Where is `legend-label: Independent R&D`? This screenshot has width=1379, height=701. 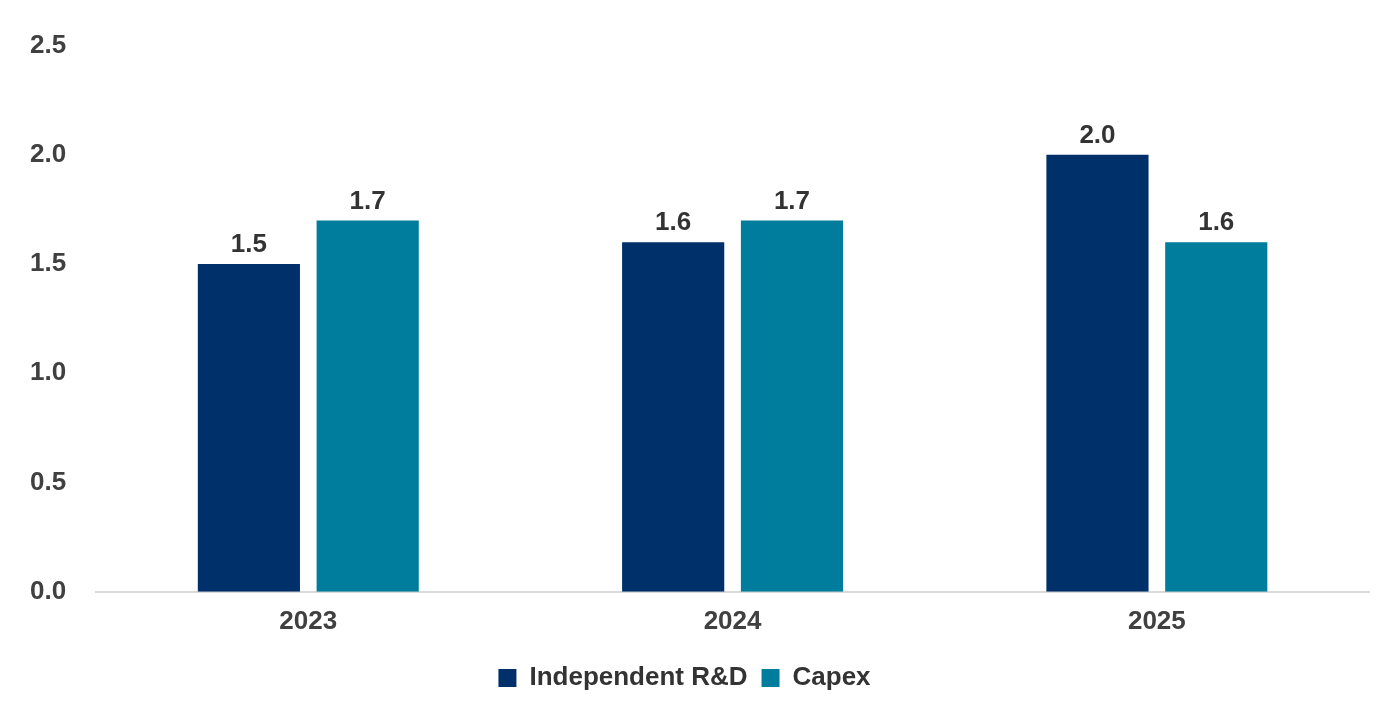
legend-label: Independent R&D is located at coordinates (638, 676).